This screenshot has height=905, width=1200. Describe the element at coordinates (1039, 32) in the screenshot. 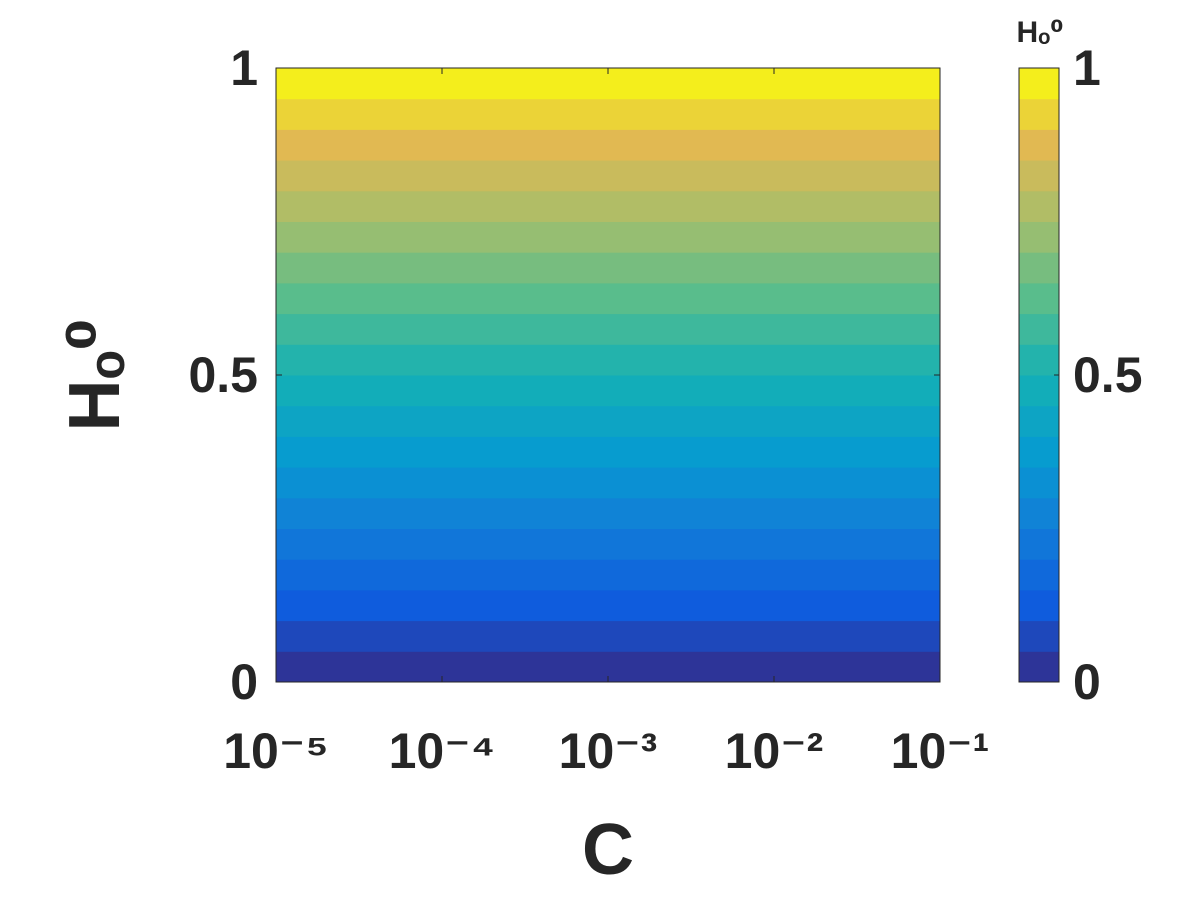

I see `colorbar-label: Hₒ⁰` at that location.